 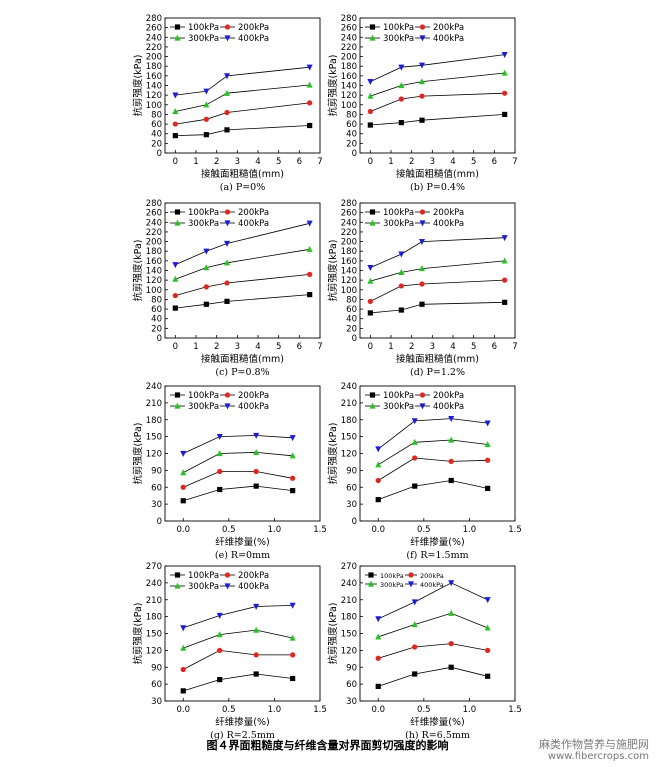 What do you see at coordinates (242, 359) in the screenshot?
I see `x-axis-label: 接触面粗糙值(mm)` at bounding box center [242, 359].